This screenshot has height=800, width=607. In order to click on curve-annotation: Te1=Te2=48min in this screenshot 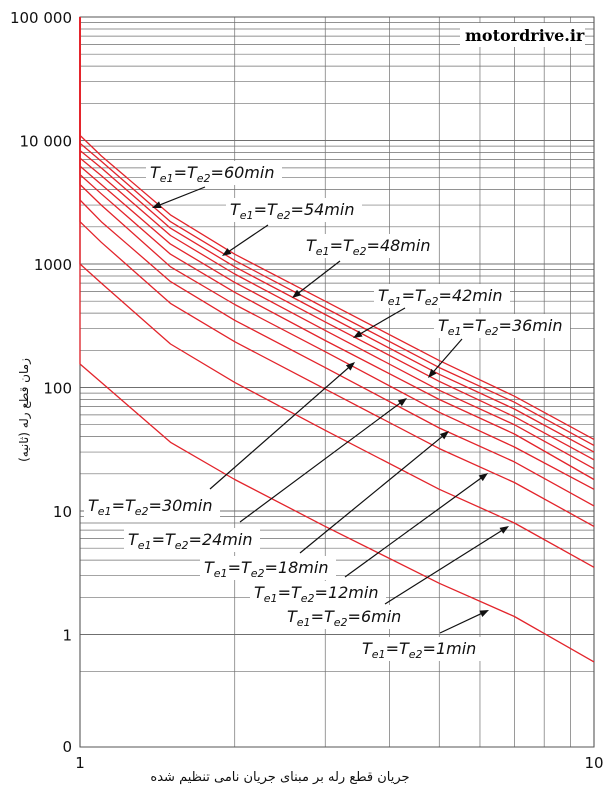, I will do `click(365, 266)`.